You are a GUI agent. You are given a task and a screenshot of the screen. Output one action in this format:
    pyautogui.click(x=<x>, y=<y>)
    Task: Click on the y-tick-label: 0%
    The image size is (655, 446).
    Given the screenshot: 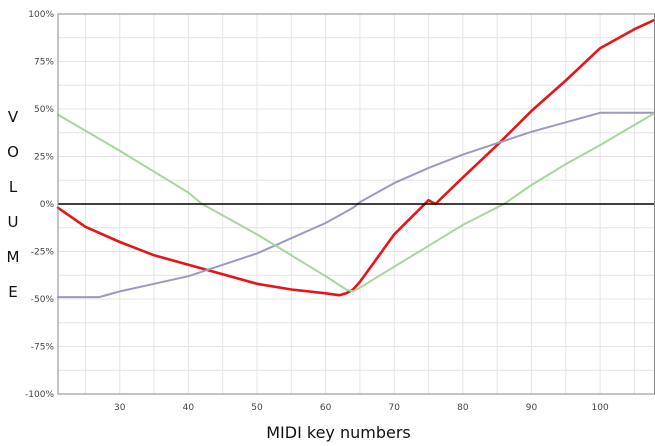 What is the action you would take?
    pyautogui.click(x=47, y=205)
    